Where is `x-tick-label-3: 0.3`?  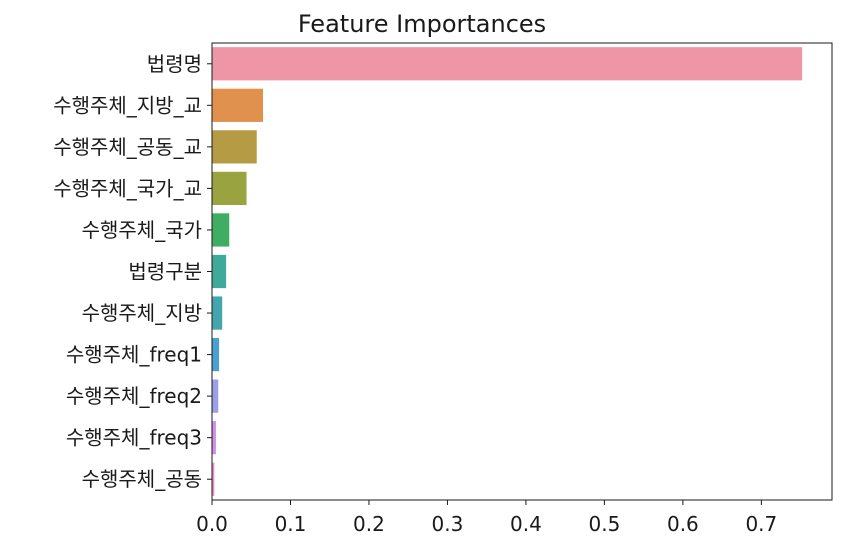
x-tick-label-3: 0.3 is located at coordinates (448, 524).